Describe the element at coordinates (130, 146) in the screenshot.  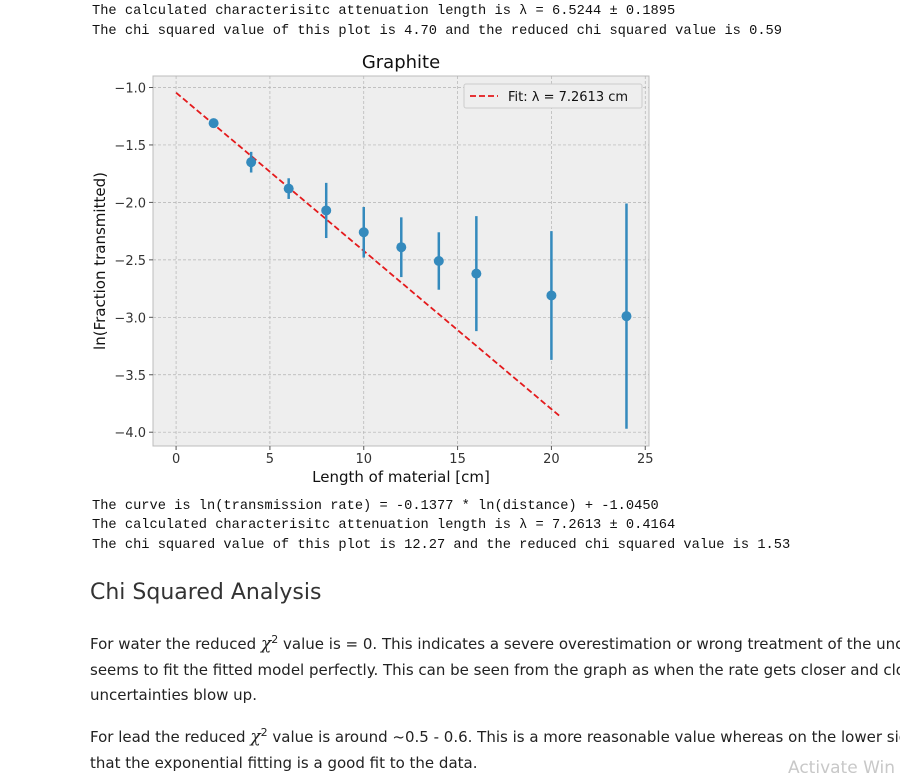
I see `y-tick-label: −1.5` at that location.